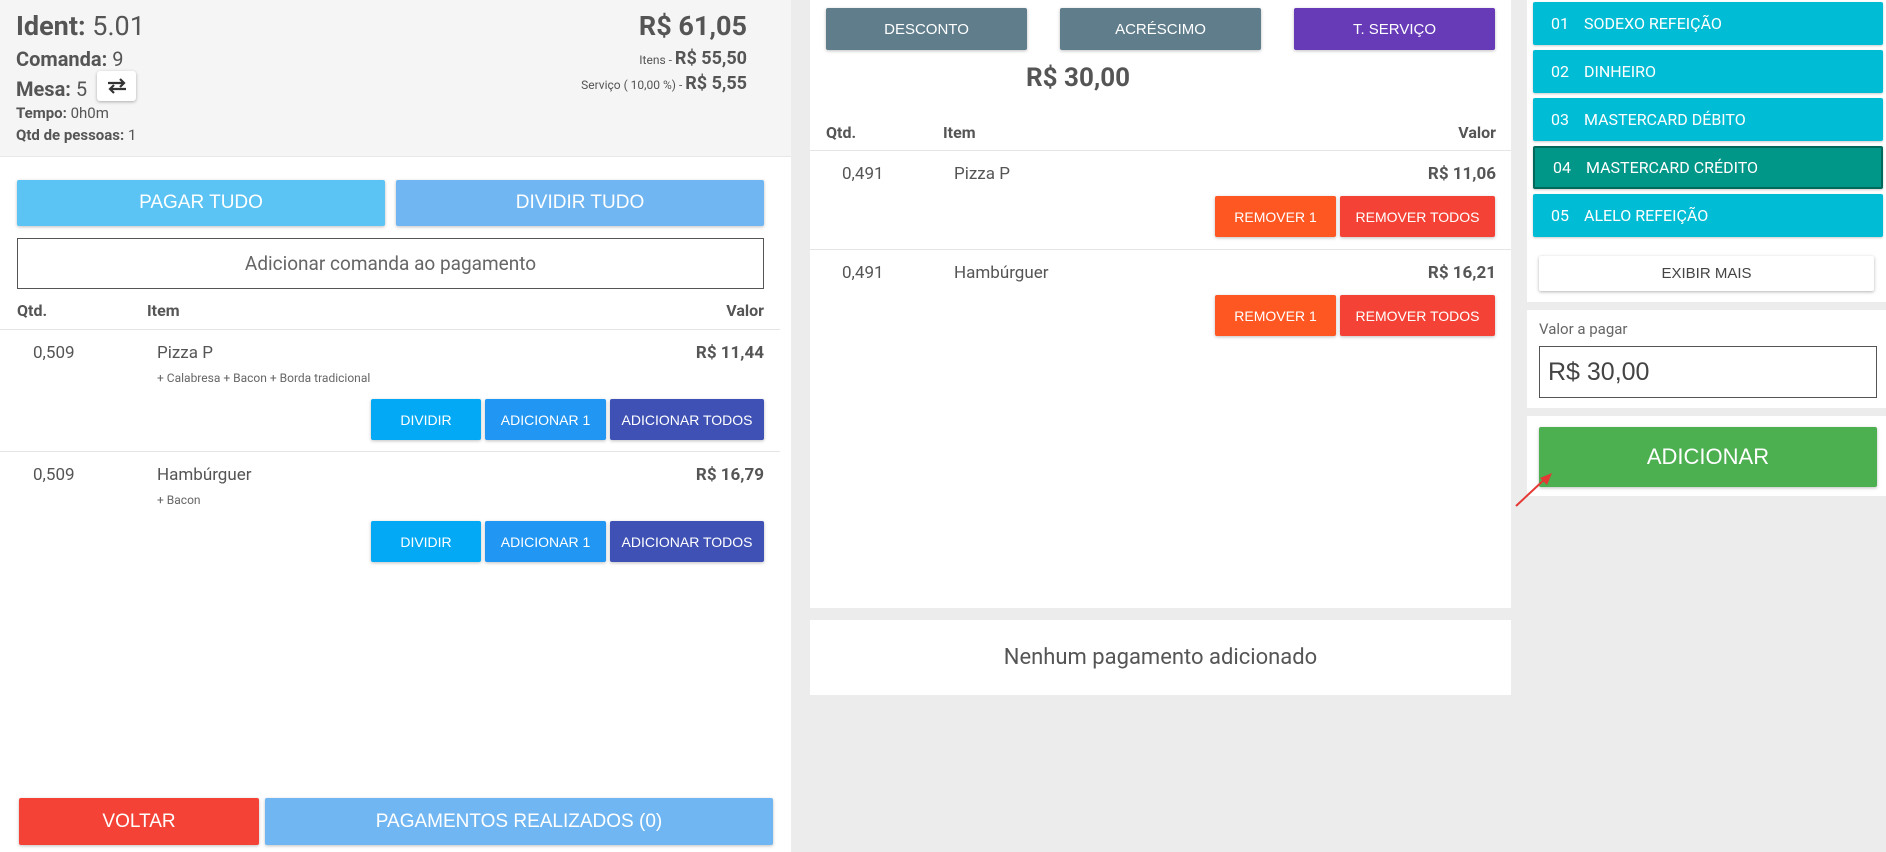 Image resolution: width=1886 pixels, height=852 pixels. Describe the element at coordinates (580, 203) in the screenshot. I see `split-all-button: DIVIDIR TUDO` at that location.